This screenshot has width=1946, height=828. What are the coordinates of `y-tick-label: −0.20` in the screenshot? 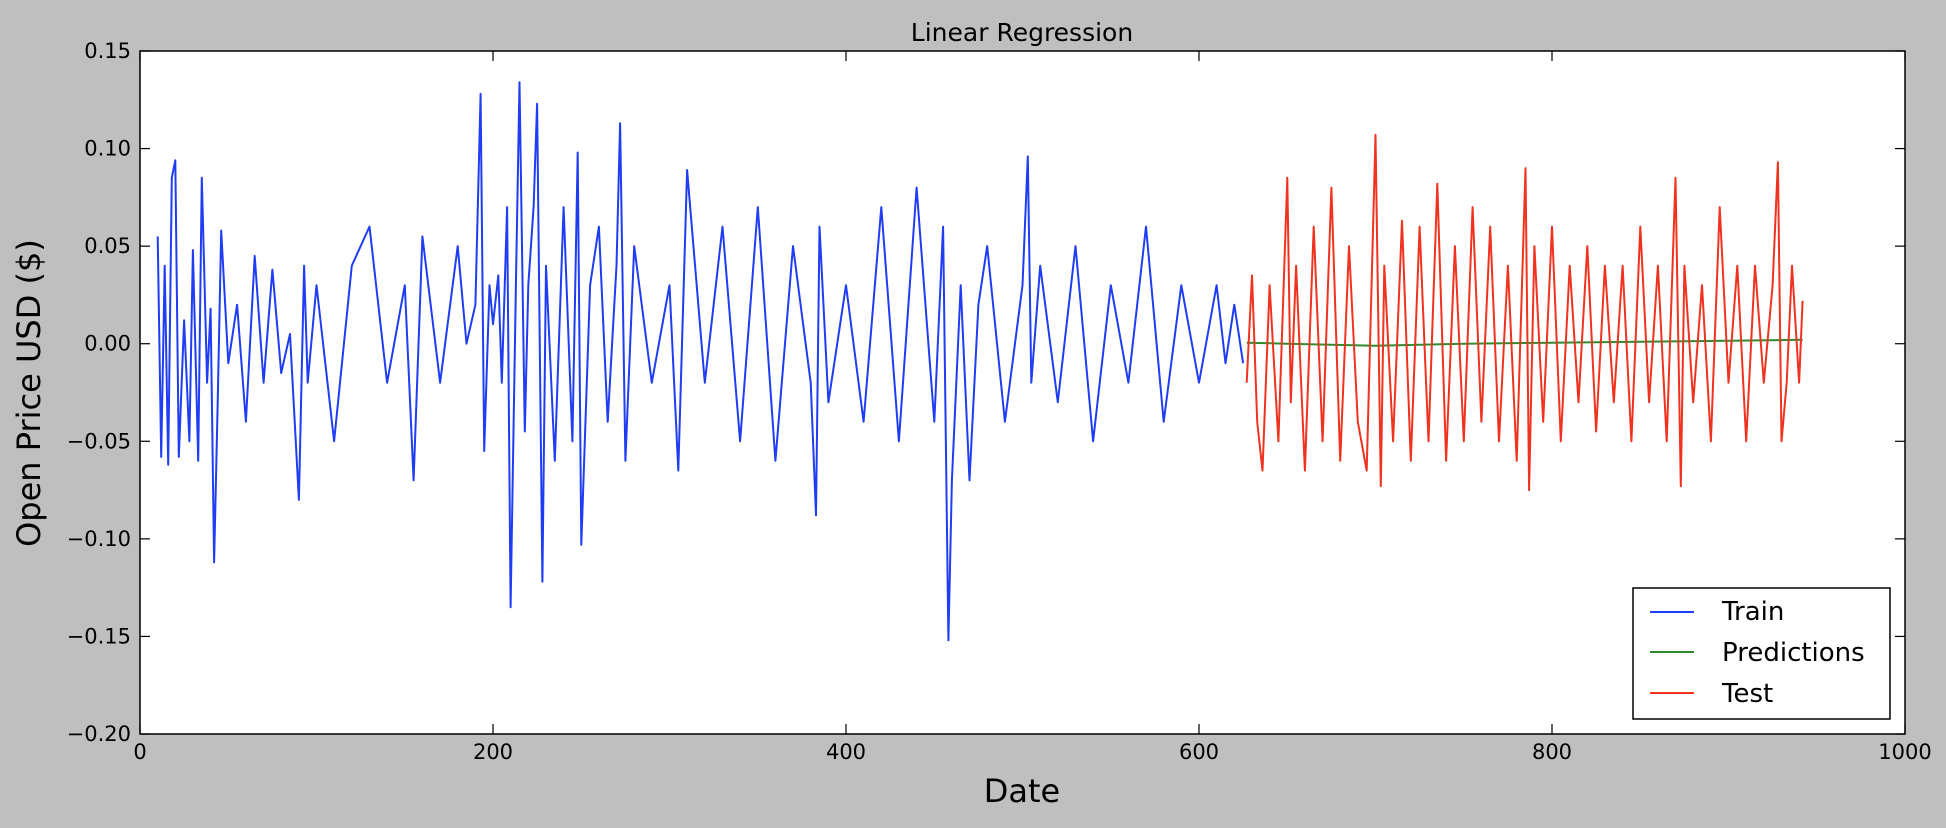 It's located at (99, 734).